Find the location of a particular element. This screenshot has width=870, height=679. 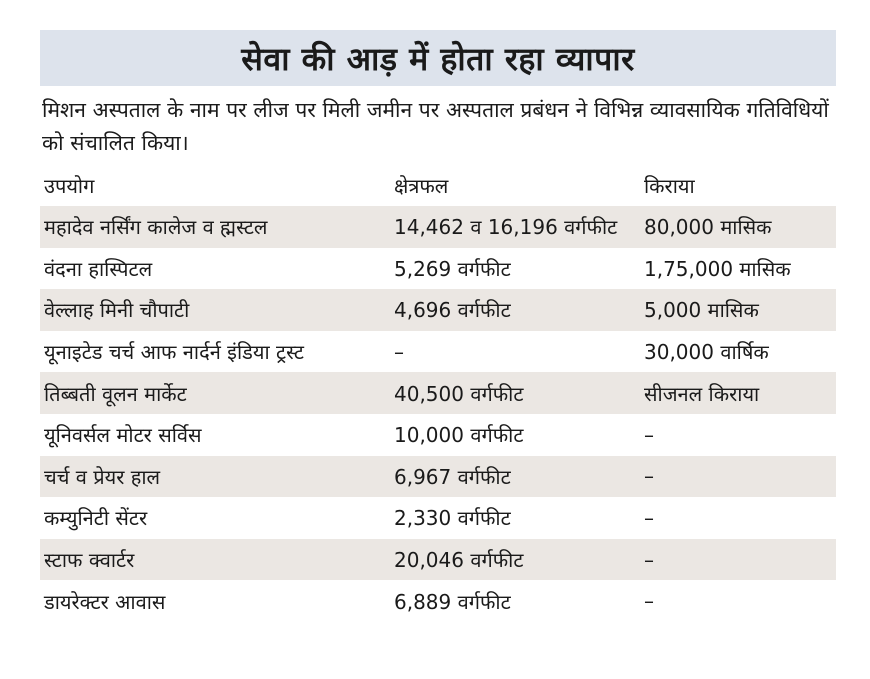

table-row: चर्च व प्रेयर हाल 6,967 वर्गफीट – is located at coordinates (438, 476).